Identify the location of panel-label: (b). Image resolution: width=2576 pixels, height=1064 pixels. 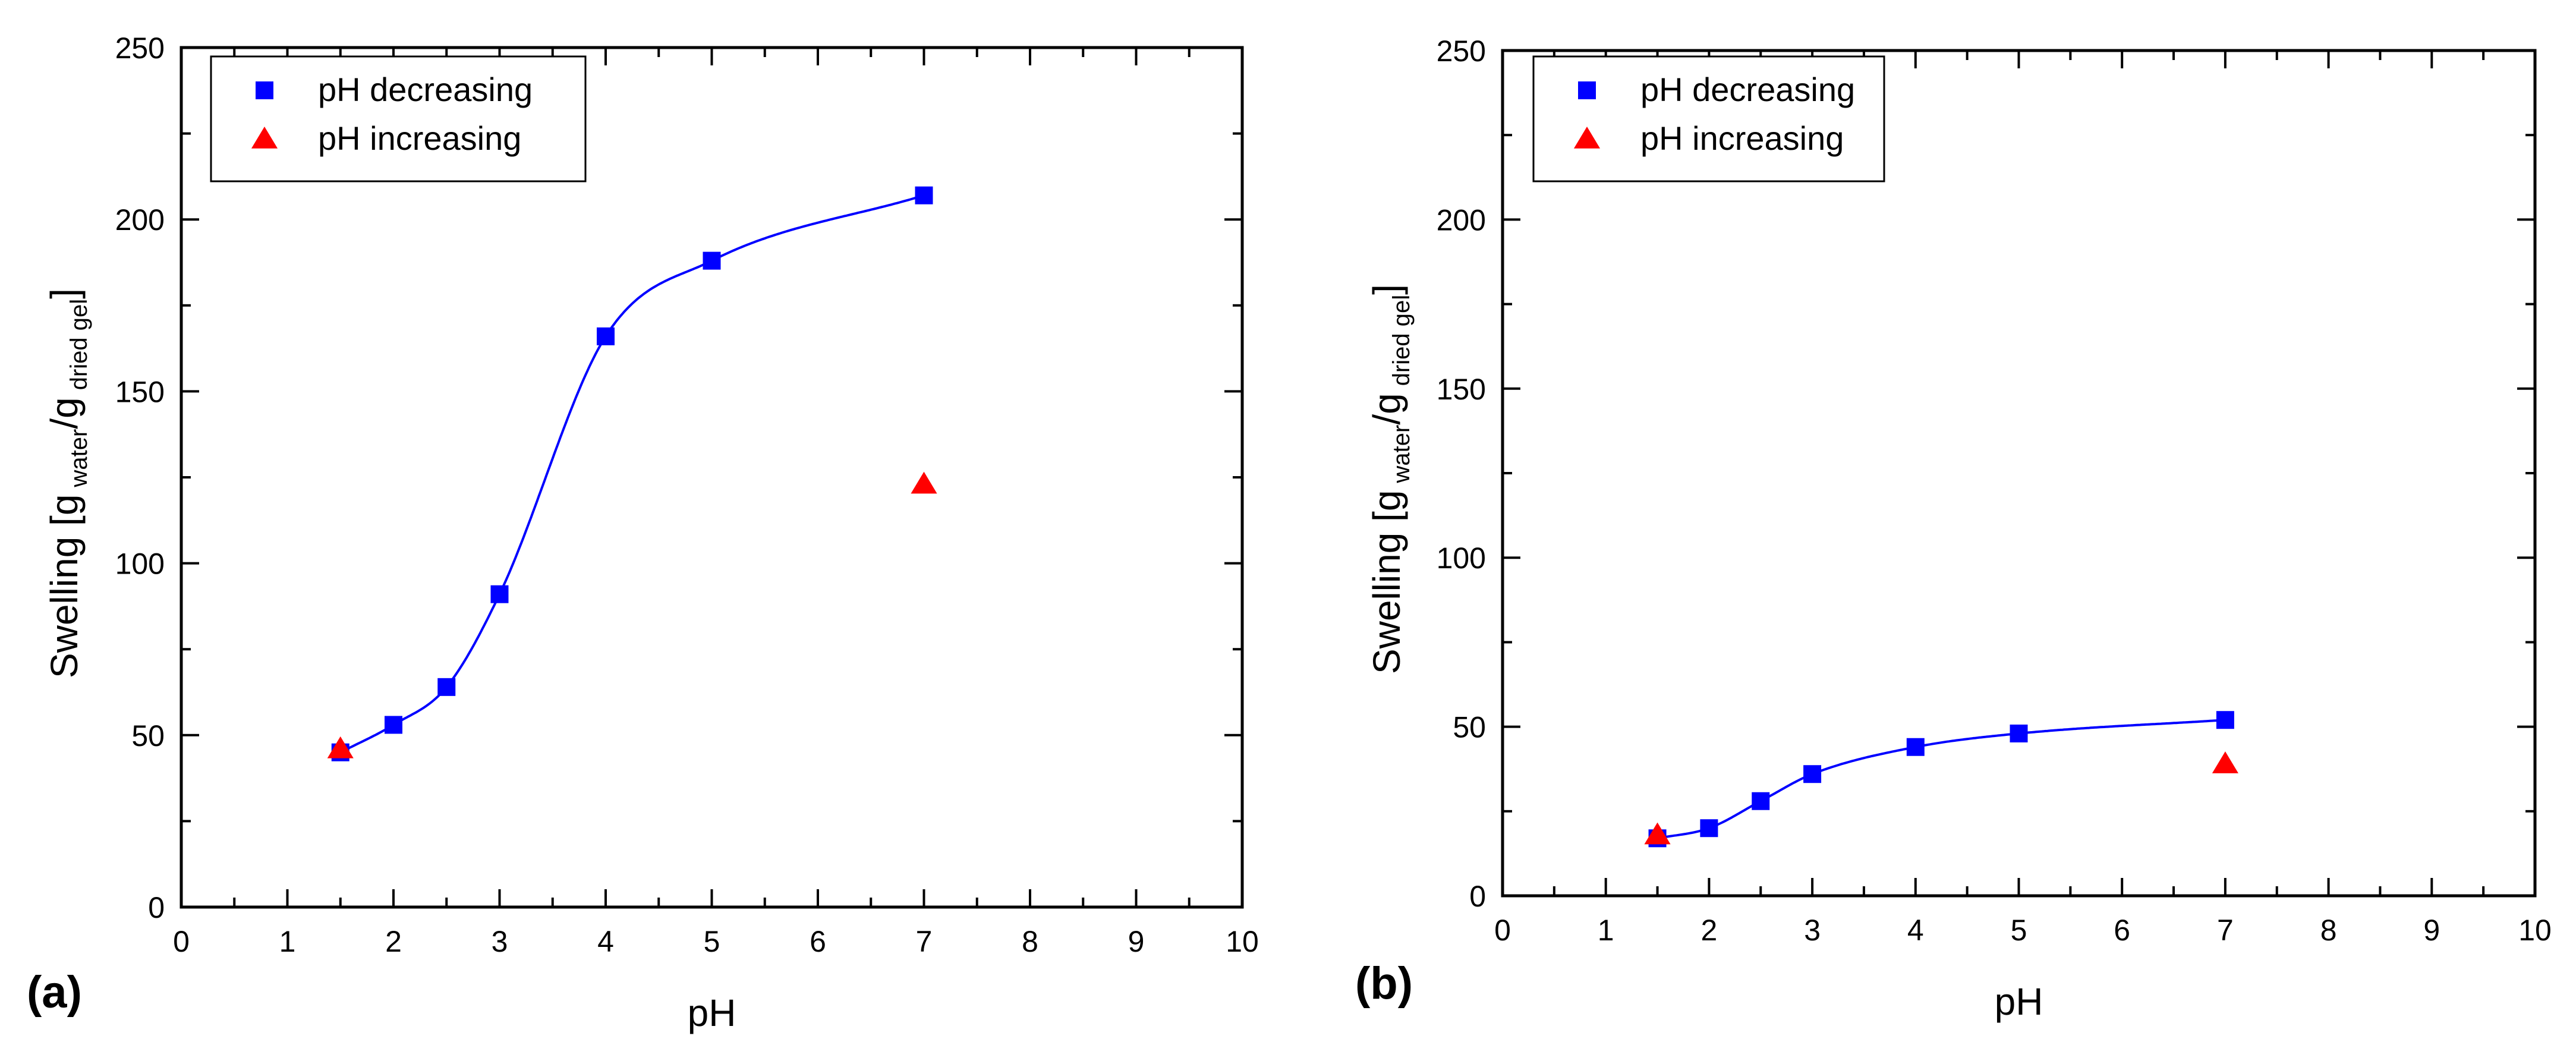
(1384, 983).